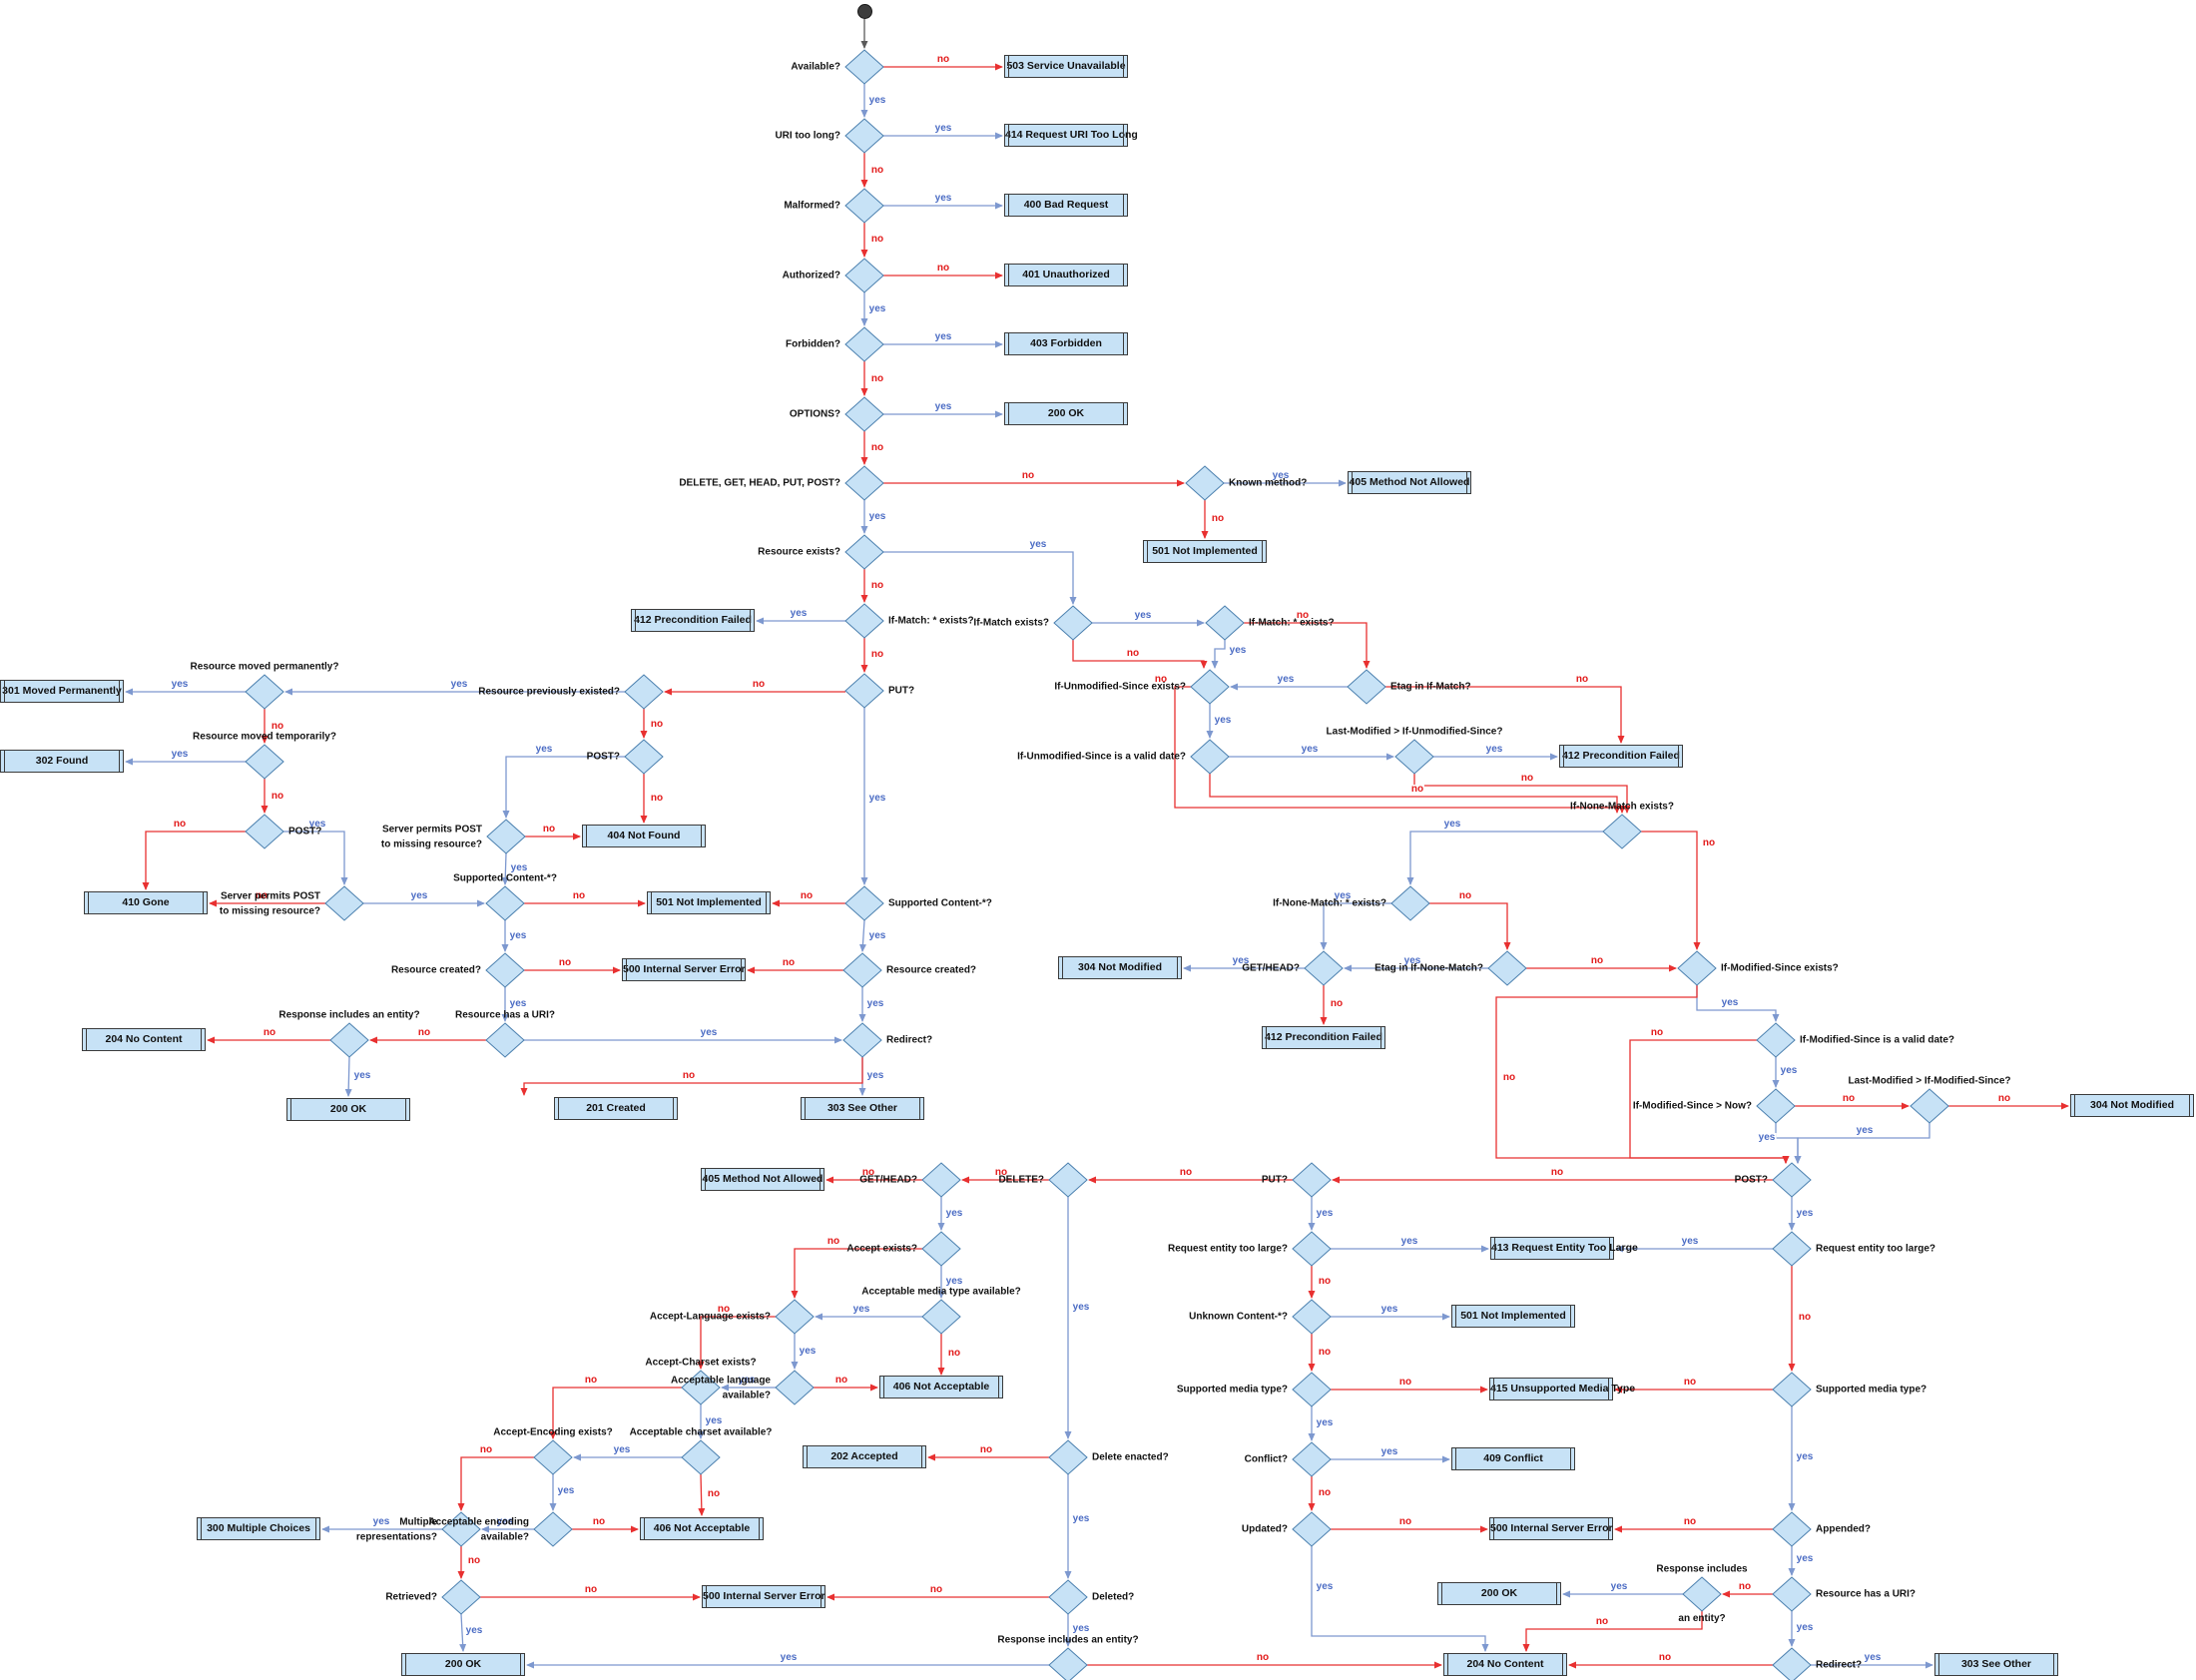 Image resolution: width=2196 pixels, height=1680 pixels. I want to click on edge-d-accept-charset-avail-to-b-406-btm, so click(702, 1494).